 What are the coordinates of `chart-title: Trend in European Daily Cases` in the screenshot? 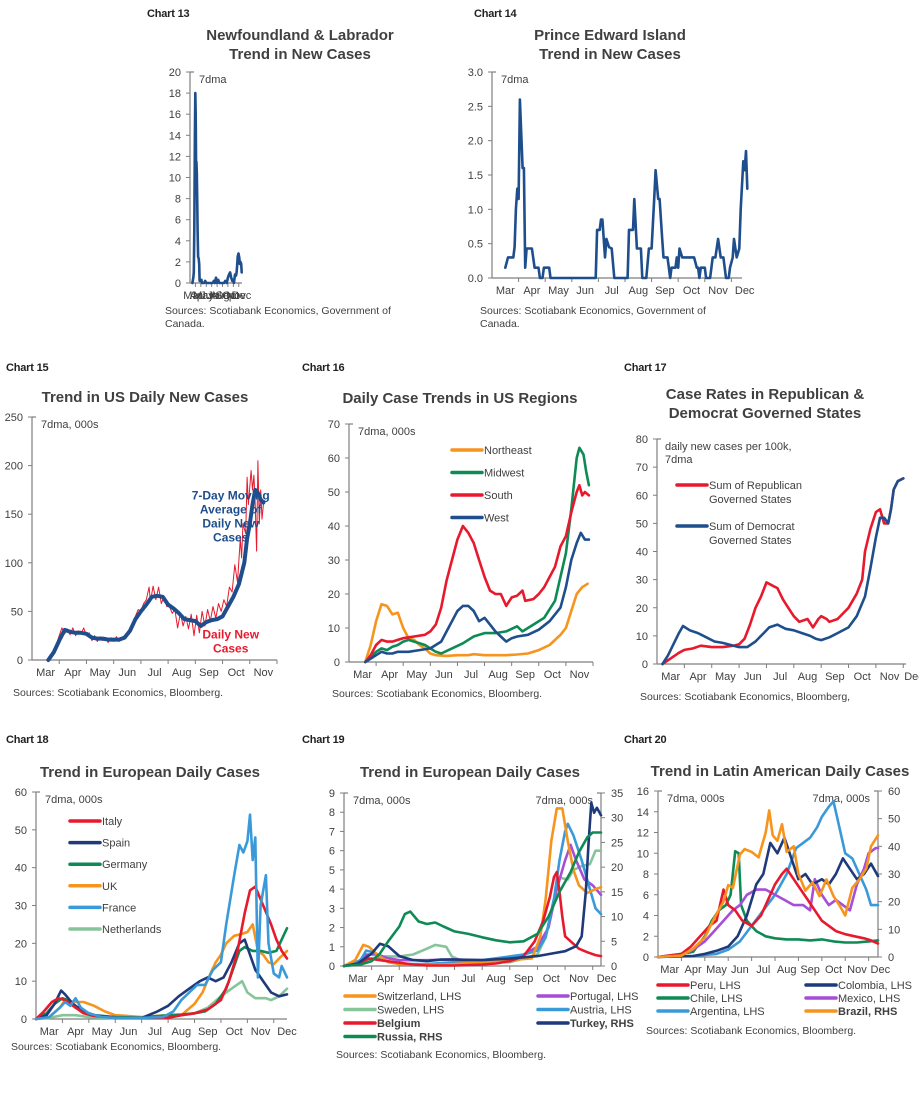 It's located at (150, 772).